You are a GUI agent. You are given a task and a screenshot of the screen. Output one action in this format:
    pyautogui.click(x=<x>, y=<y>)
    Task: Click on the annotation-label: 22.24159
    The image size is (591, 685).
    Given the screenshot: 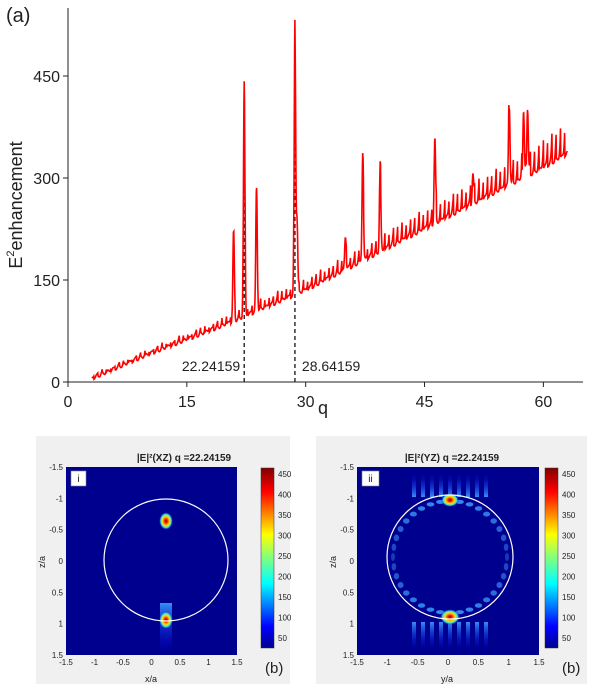 What is the action you would take?
    pyautogui.click(x=211, y=366)
    